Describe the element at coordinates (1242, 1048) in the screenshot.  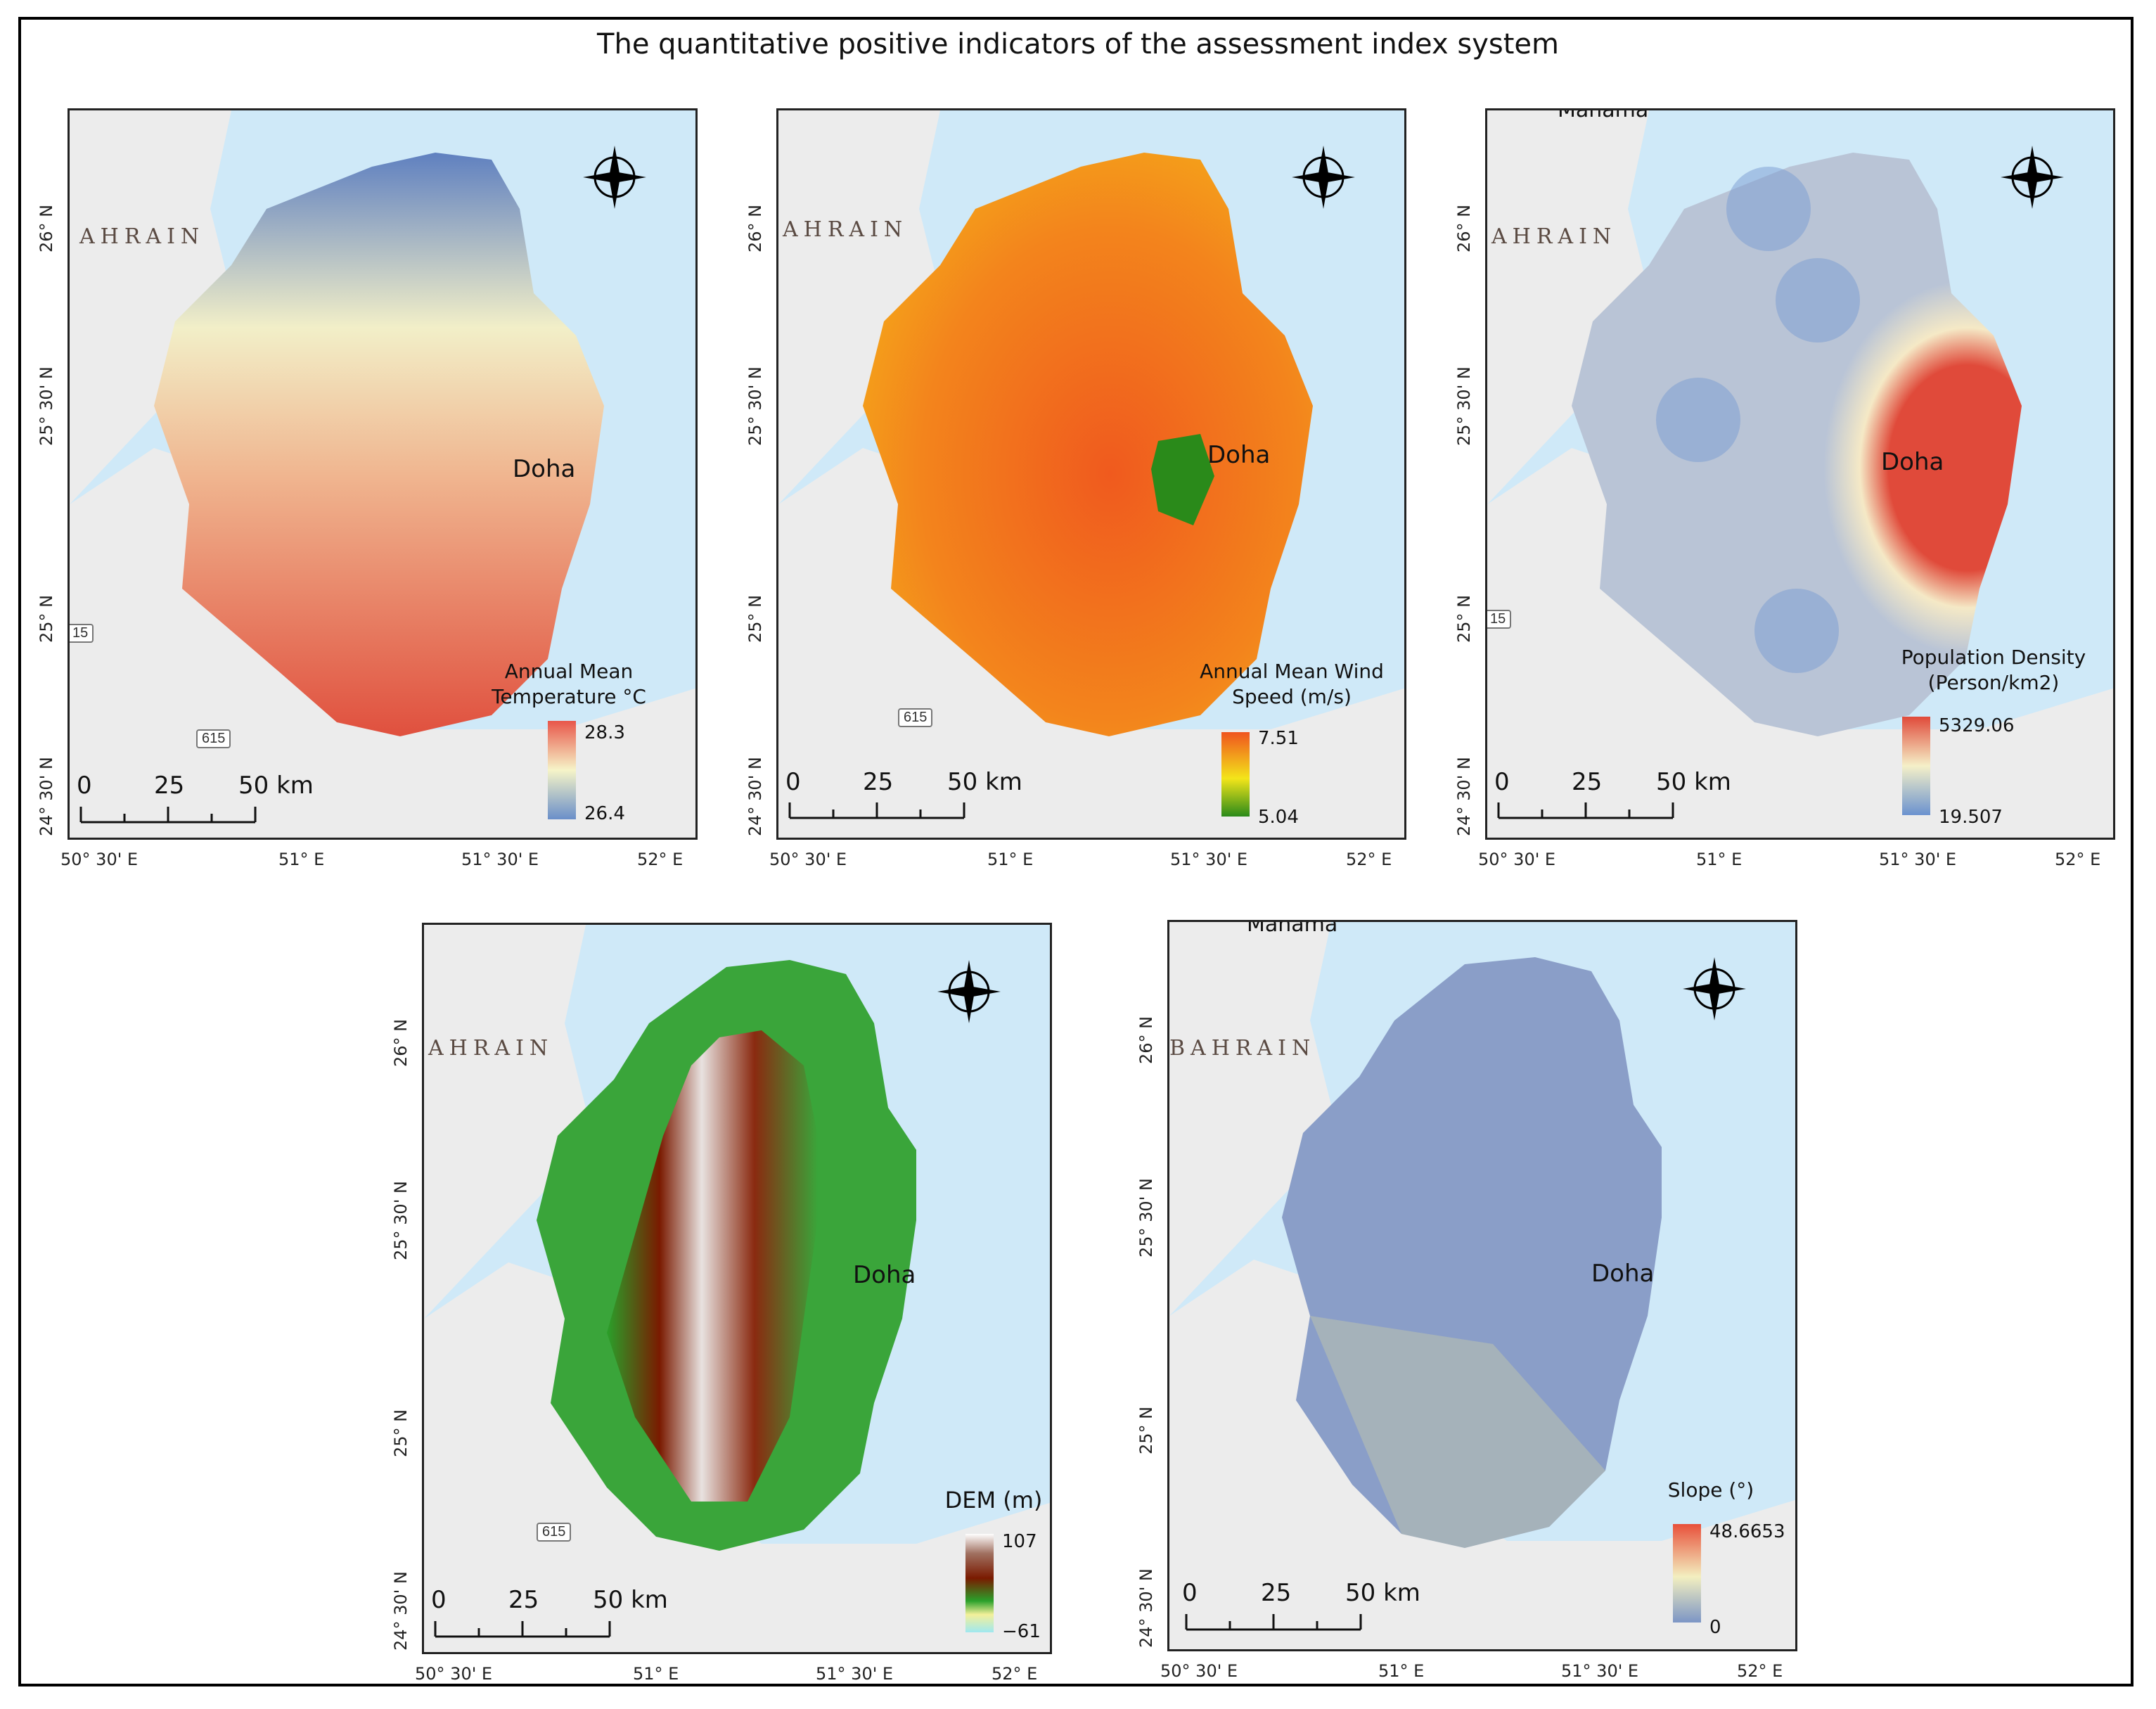
I see `bahrain-label: BAHRAIN` at that location.